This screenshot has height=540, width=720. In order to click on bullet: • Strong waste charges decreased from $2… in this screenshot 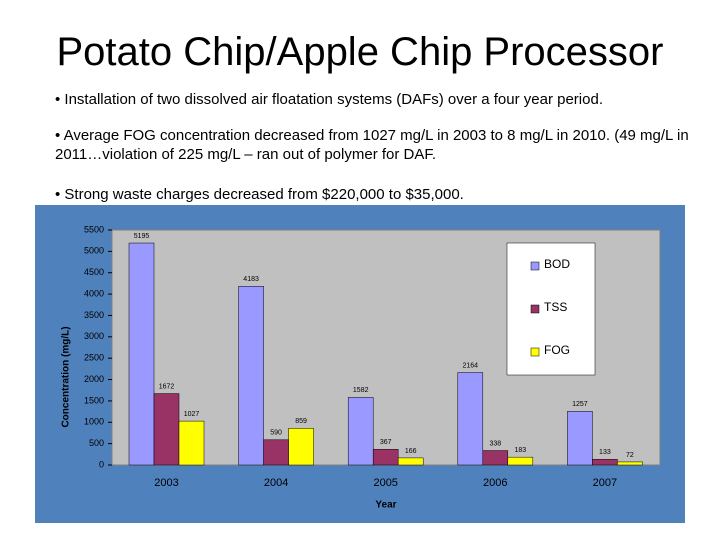, I will do `click(259, 194)`.